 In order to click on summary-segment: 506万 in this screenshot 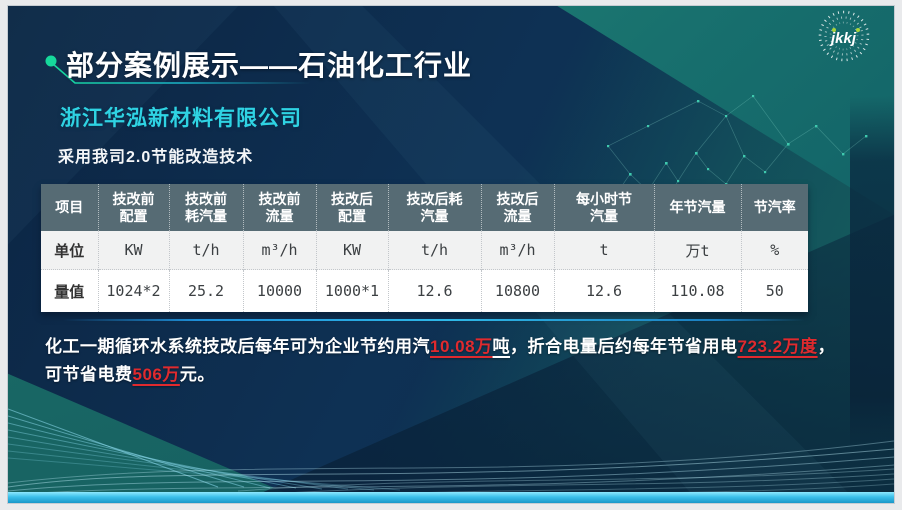, I will do `click(156, 374)`.